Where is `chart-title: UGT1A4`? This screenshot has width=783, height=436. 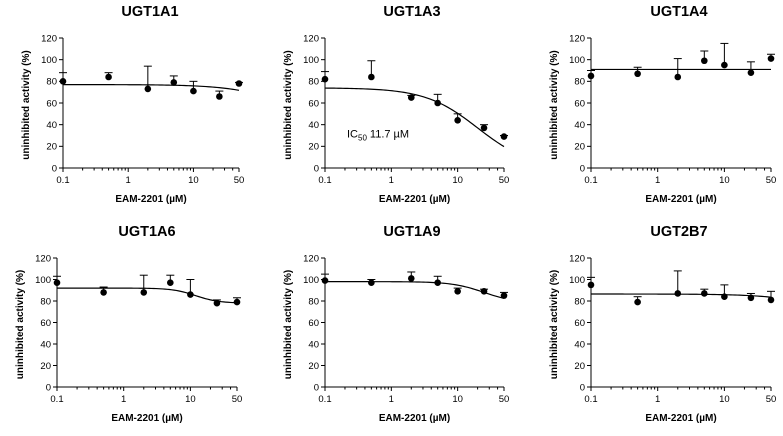 chart-title: UGT1A4 is located at coordinates (678, 12).